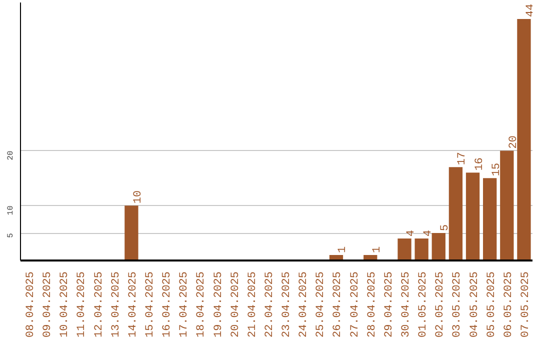  I want to click on data-label: 5, so click(446, 228).